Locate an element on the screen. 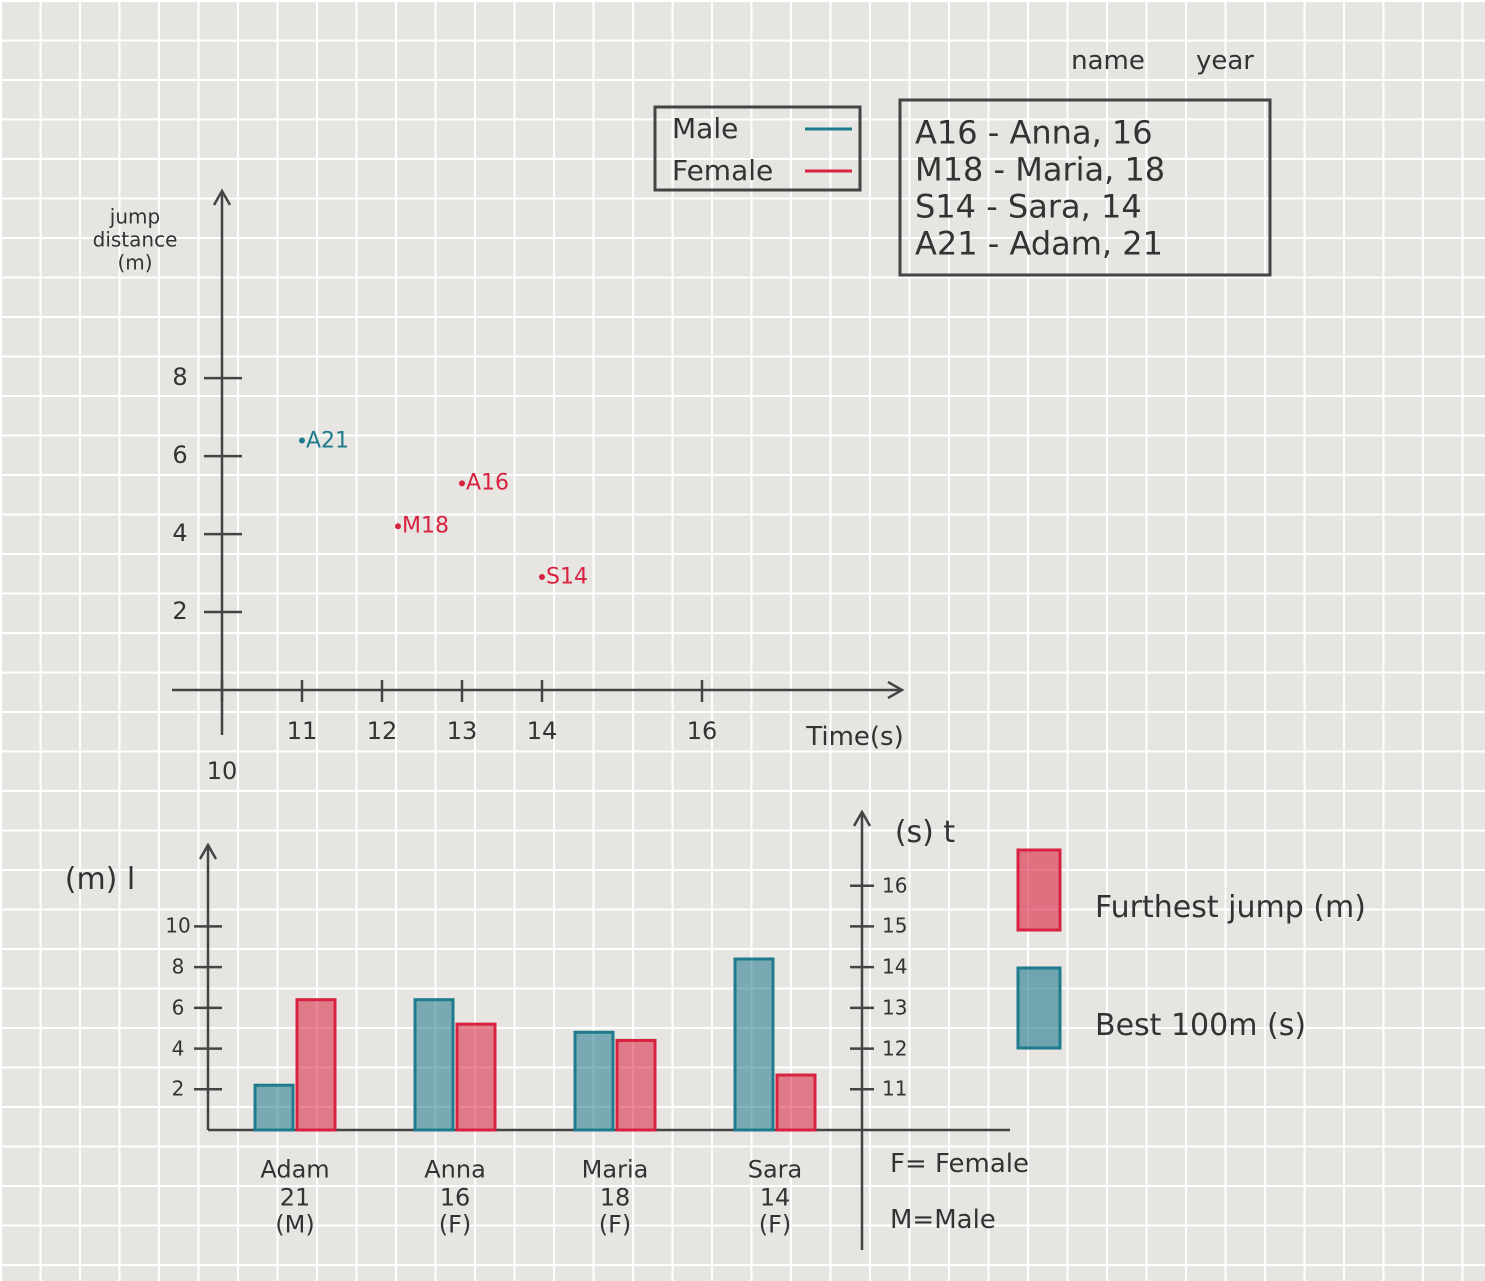  x-tick-label: Maria 18 (F) is located at coordinates (615, 1197).